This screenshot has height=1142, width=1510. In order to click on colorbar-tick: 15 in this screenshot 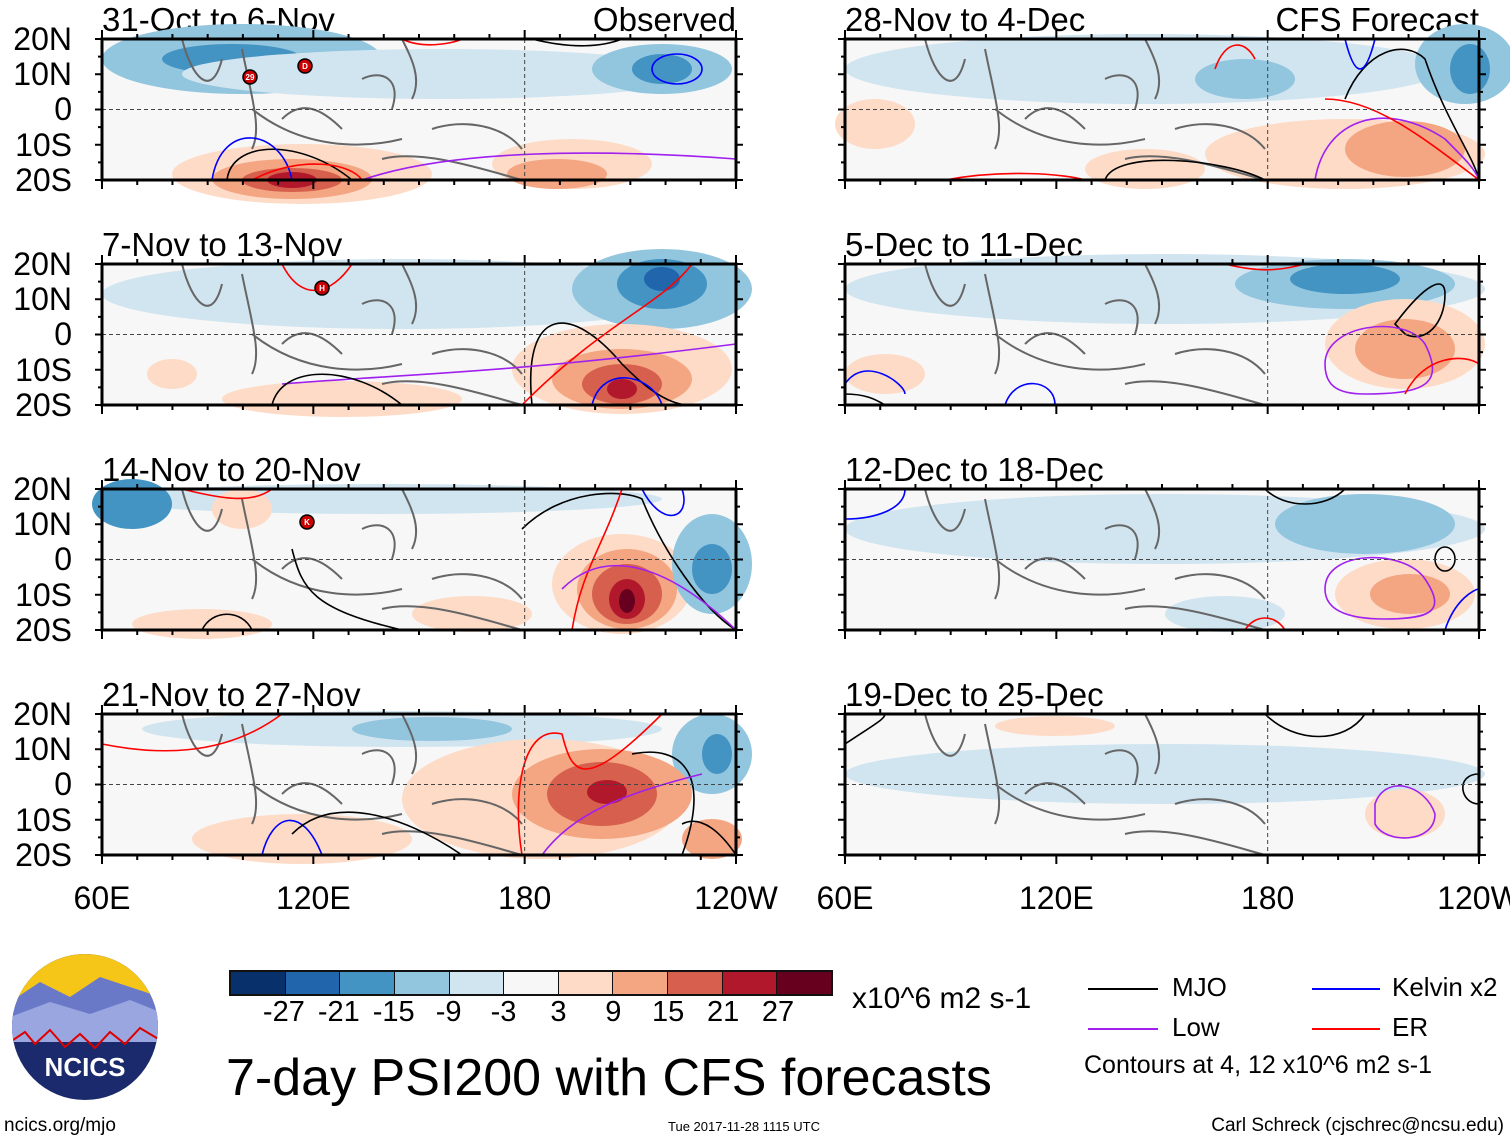, I will do `click(668, 1012)`.